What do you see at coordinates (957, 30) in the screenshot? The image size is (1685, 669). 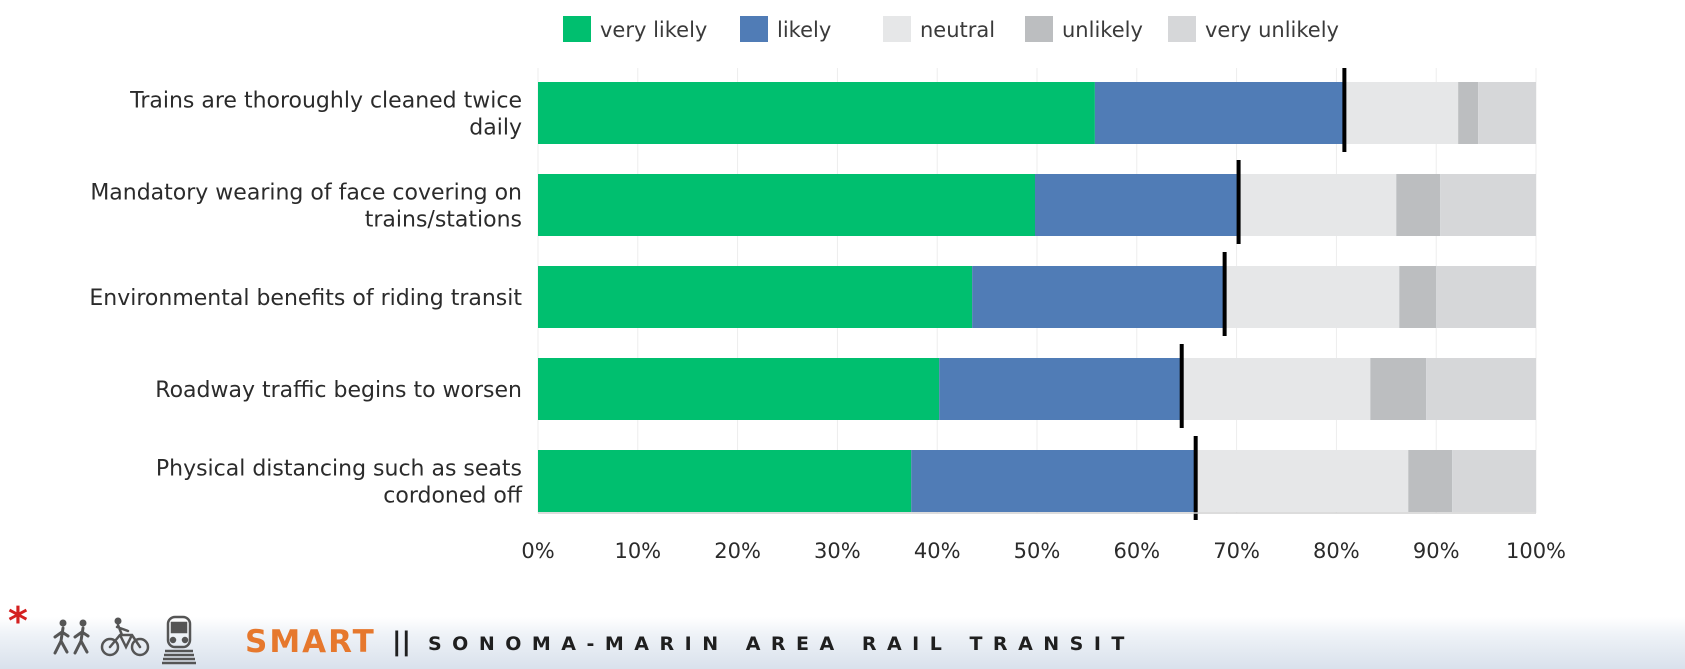 I see `legend-label: neutral` at bounding box center [957, 30].